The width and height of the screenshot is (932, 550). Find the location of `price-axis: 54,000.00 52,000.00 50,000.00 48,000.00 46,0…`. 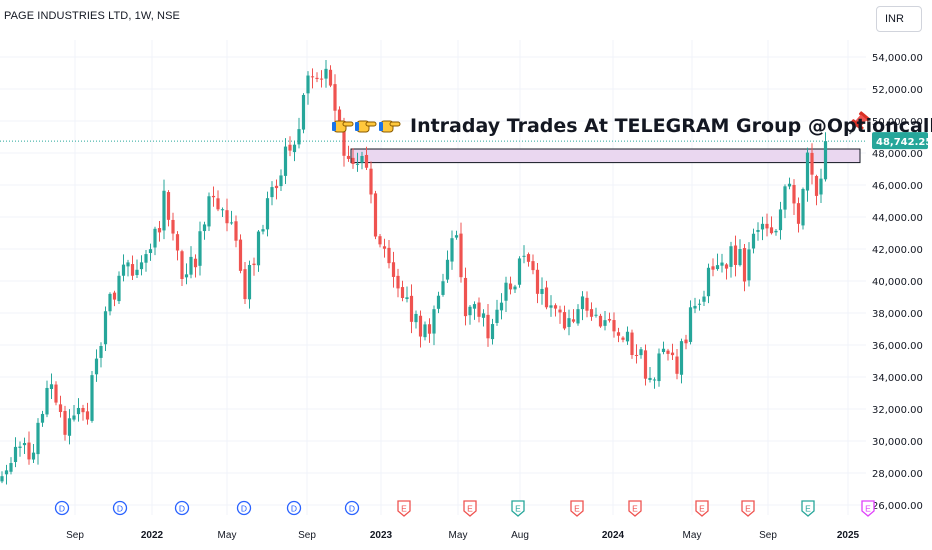

price-axis: 54,000.00 52,000.00 50,000.00 48,000.00 46,0… is located at coordinates (897, 282).